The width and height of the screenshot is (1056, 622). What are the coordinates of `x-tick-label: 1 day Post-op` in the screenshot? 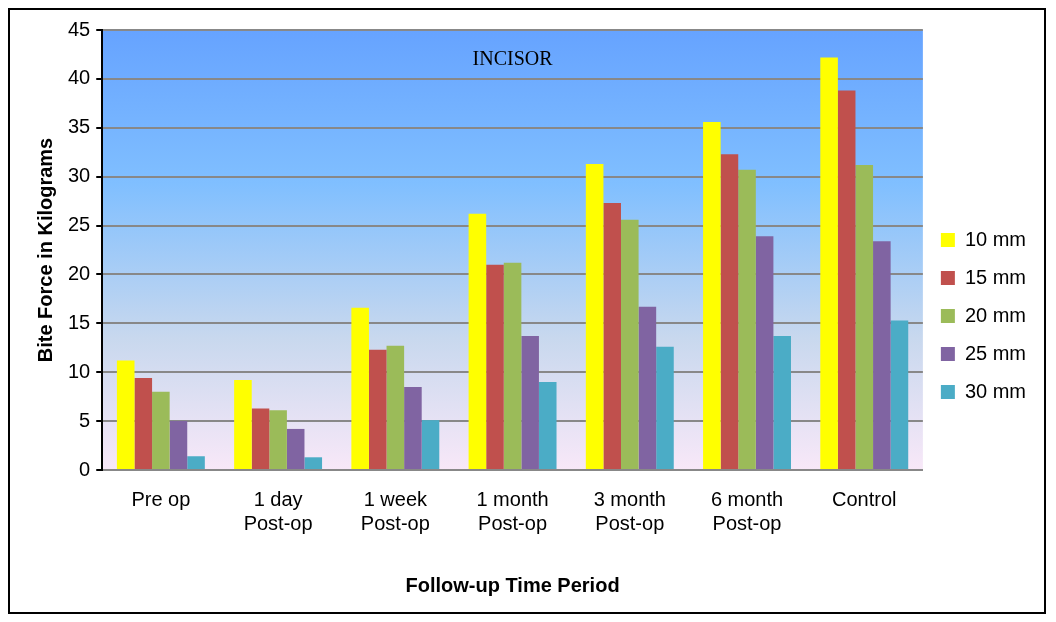 It's located at (278, 510).